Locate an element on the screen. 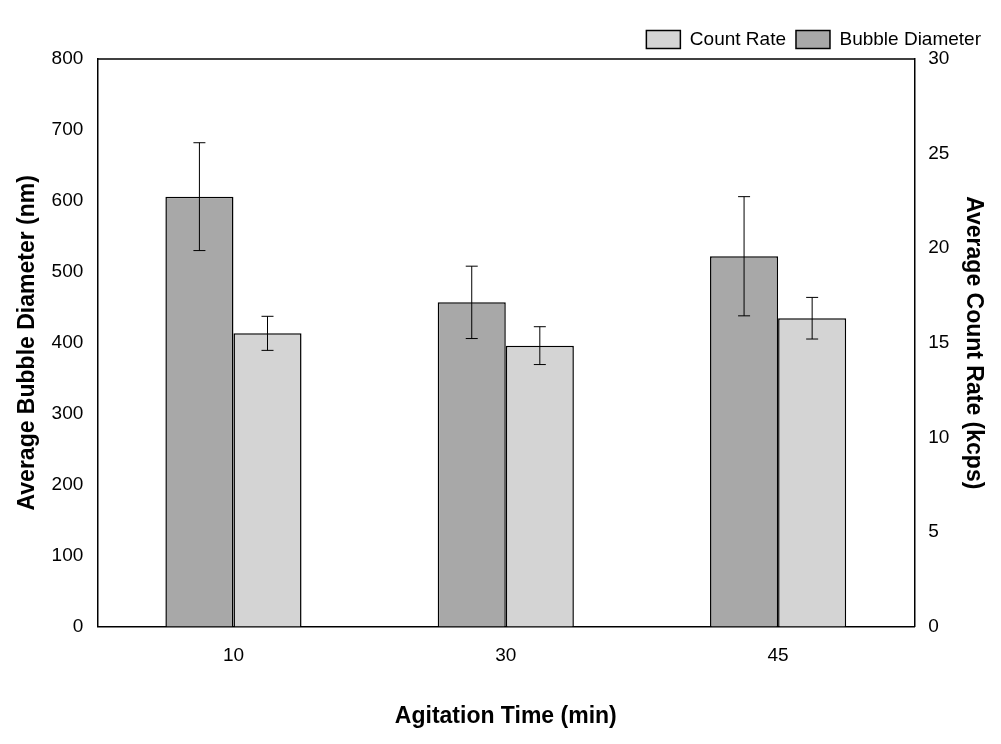  legend-label: Bubble Diameter is located at coordinates (910, 38).